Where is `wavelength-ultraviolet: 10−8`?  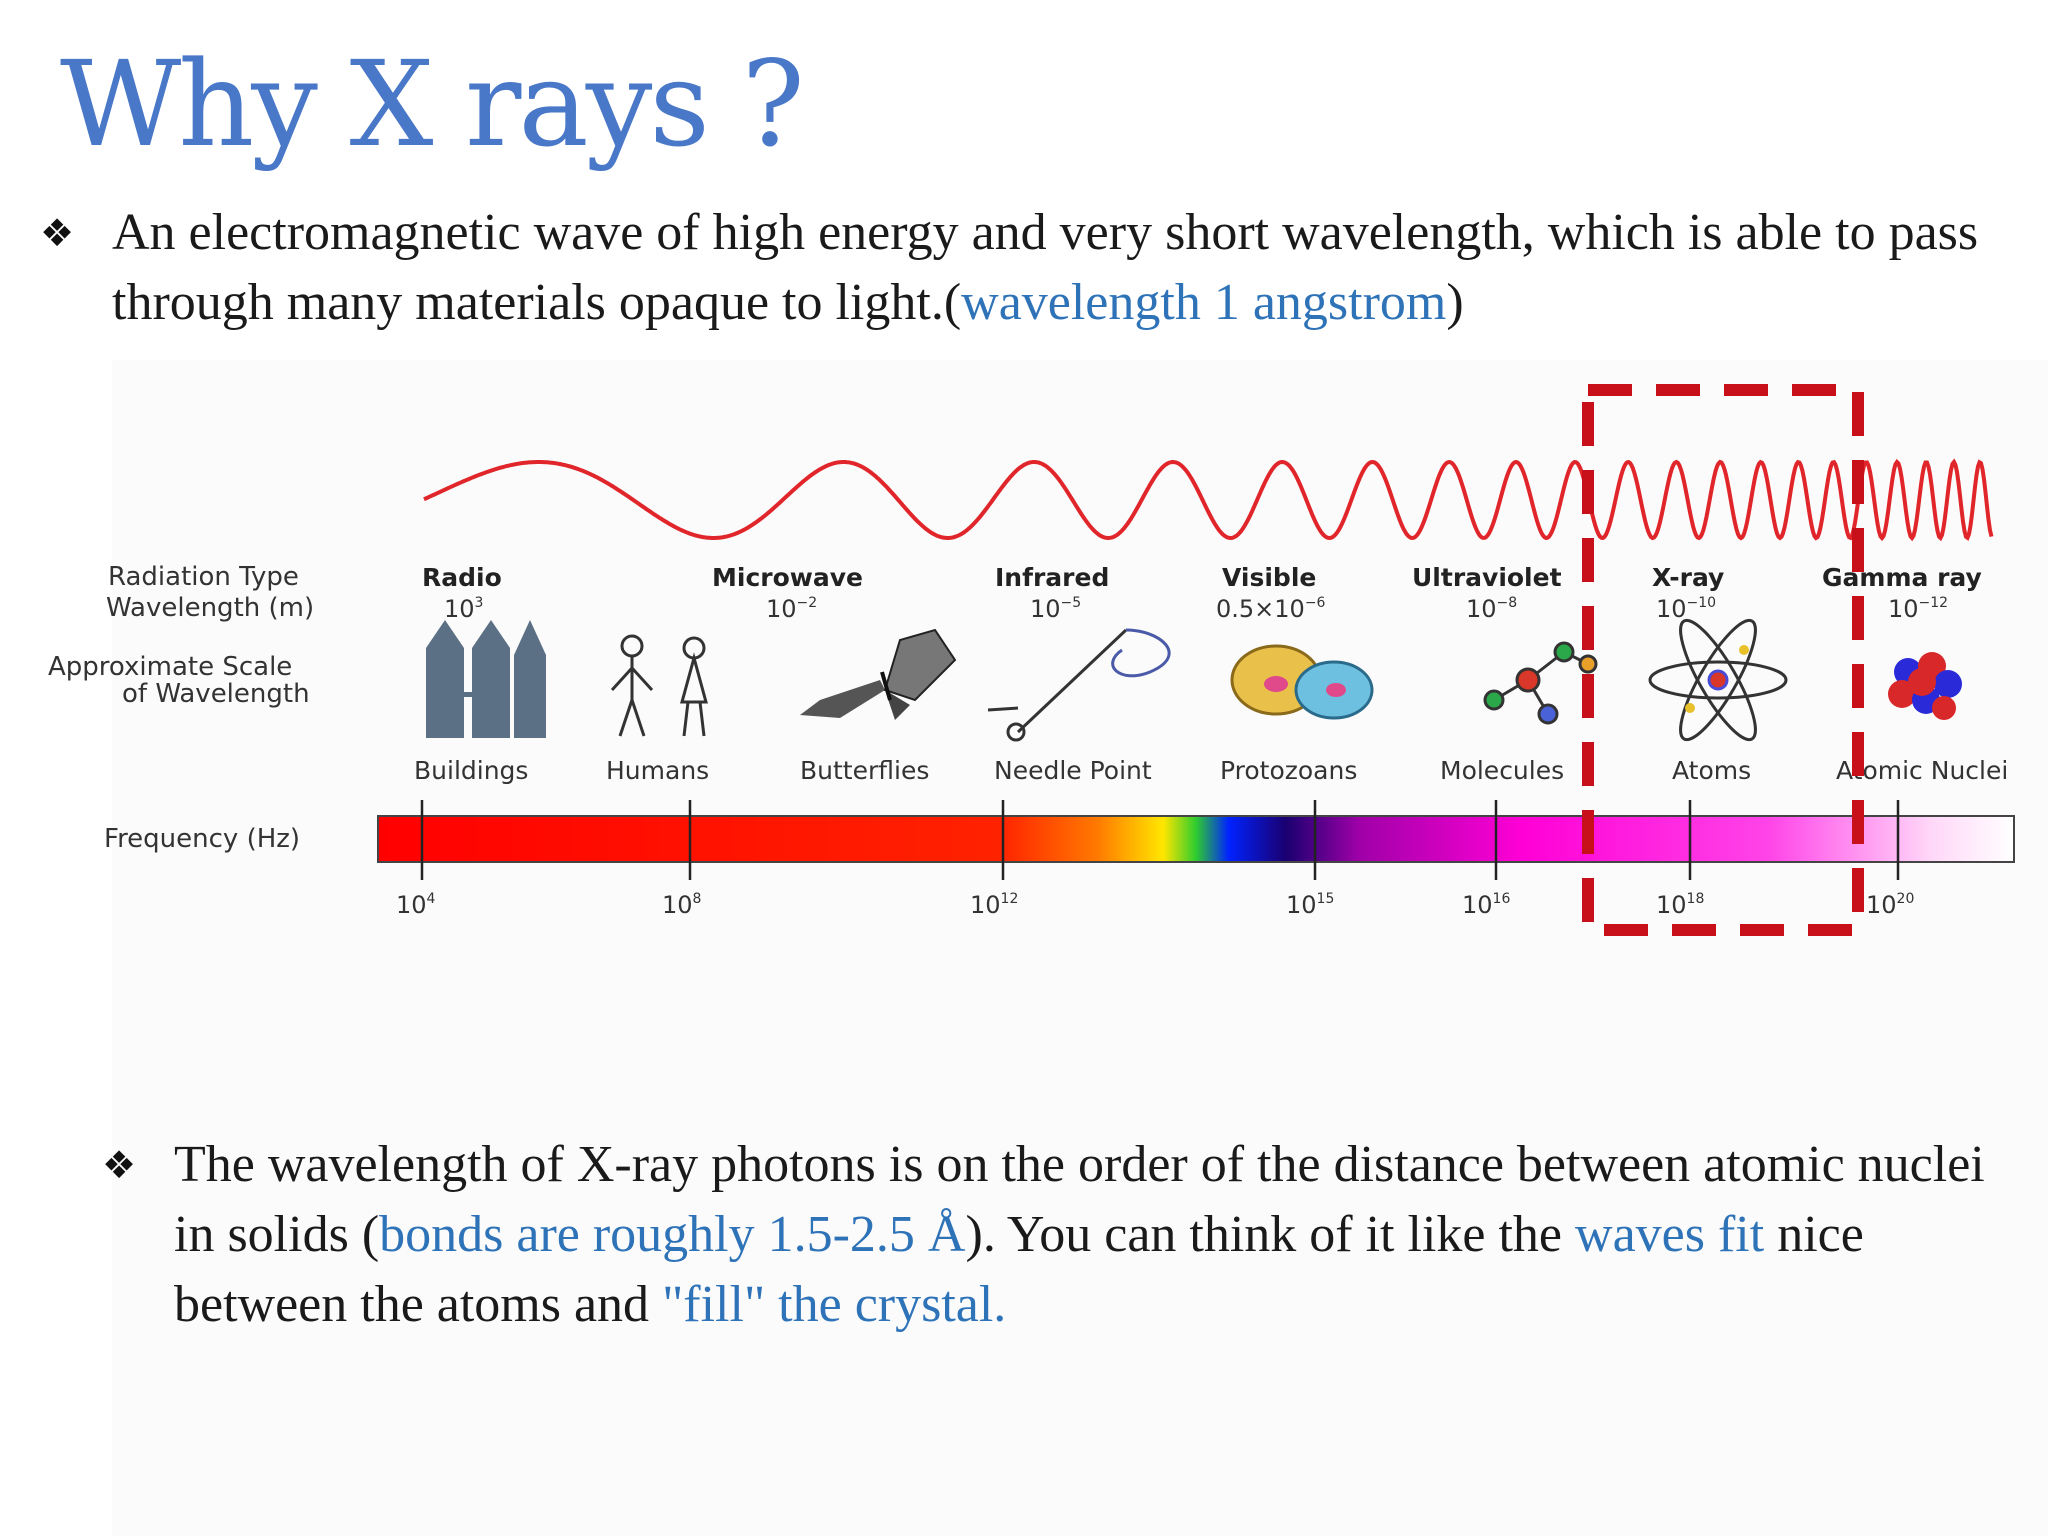
wavelength-ultraviolet: 10−8 is located at coordinates (1491, 609).